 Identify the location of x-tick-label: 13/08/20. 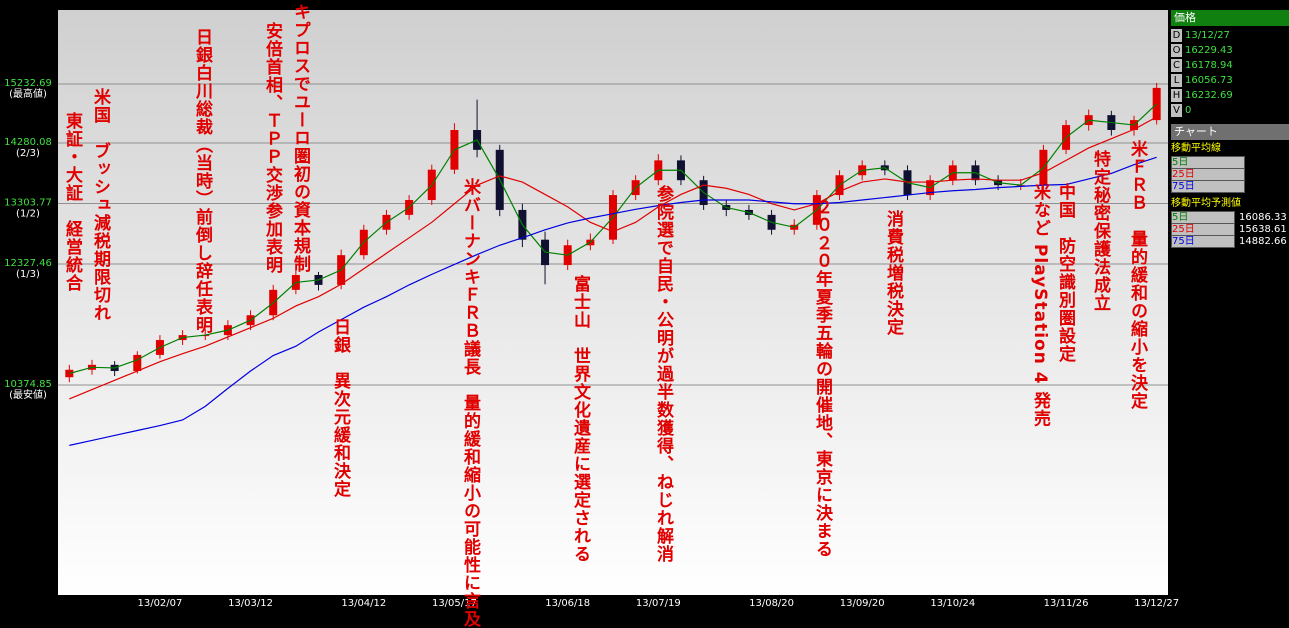
(771, 603).